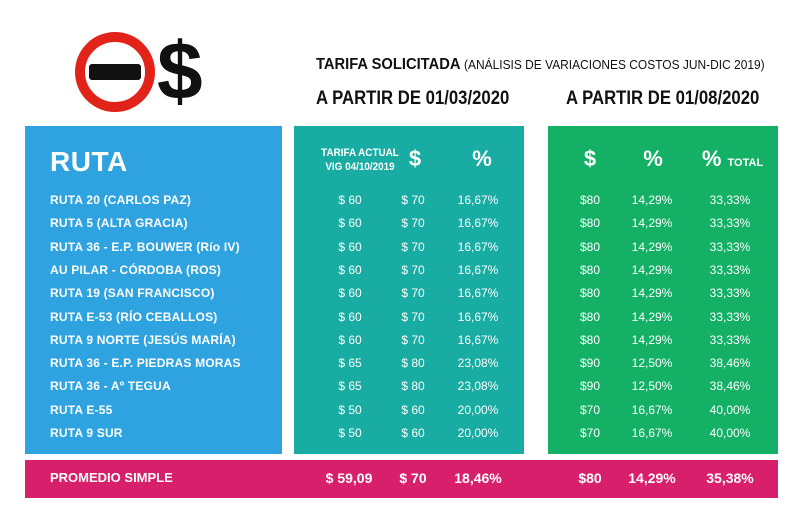  What do you see at coordinates (413, 363) in the screenshot?
I see `price-1-cell: $ 80` at bounding box center [413, 363].